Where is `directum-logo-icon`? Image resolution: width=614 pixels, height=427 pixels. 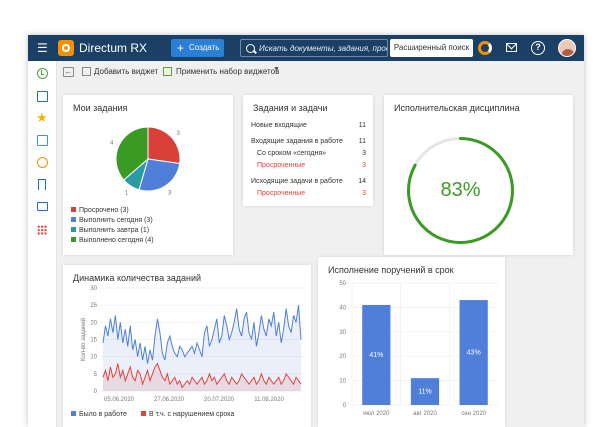
directum-logo-icon is located at coordinates (66, 48).